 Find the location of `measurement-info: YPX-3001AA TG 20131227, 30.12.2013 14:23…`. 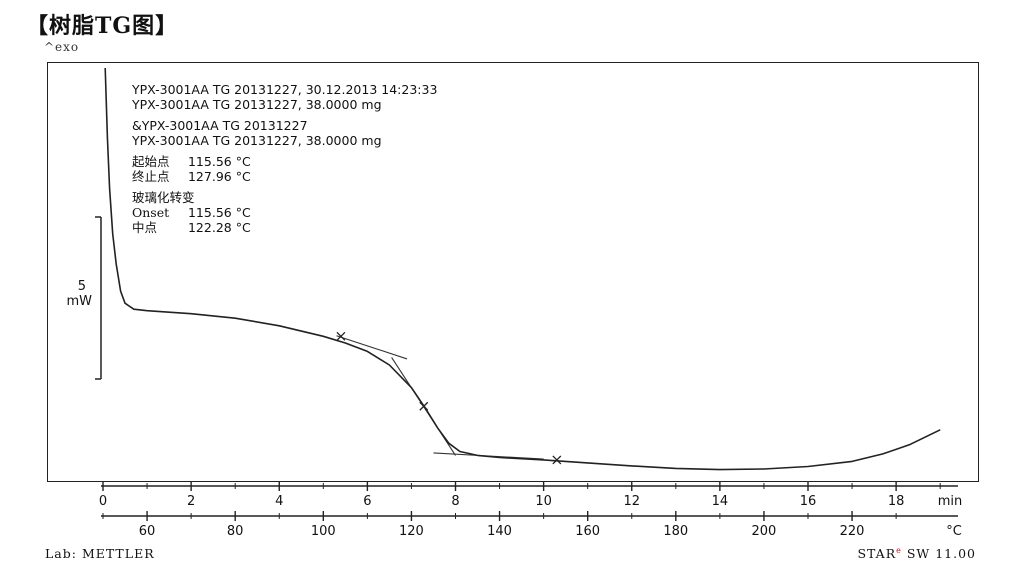

measurement-info: YPX-3001AA TG 20131227, 30.12.2013 14:23… is located at coordinates (284, 158).